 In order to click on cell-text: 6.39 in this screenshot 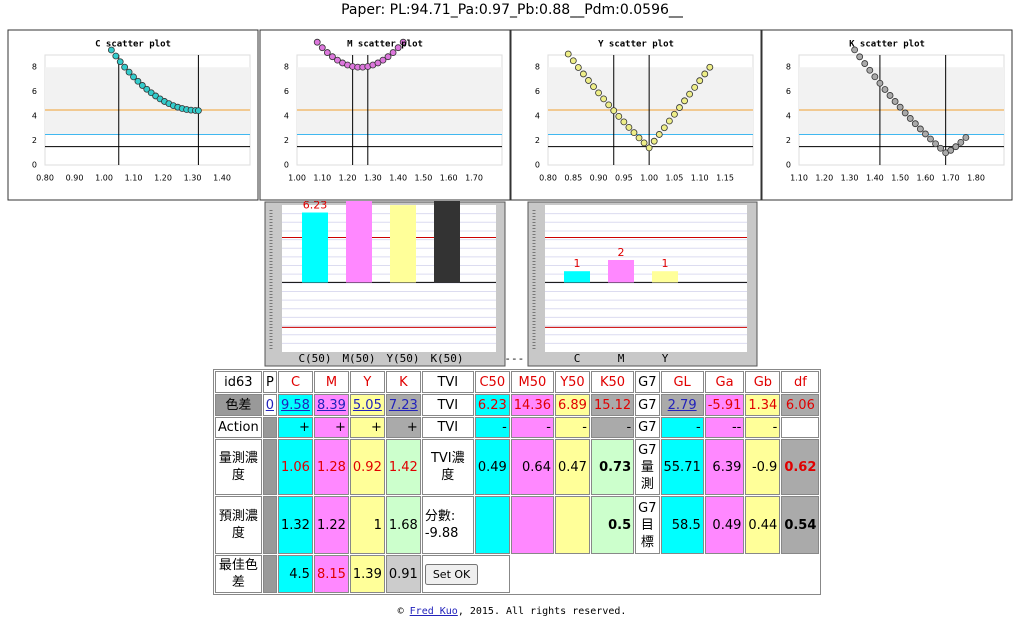, I will do `click(727, 467)`.